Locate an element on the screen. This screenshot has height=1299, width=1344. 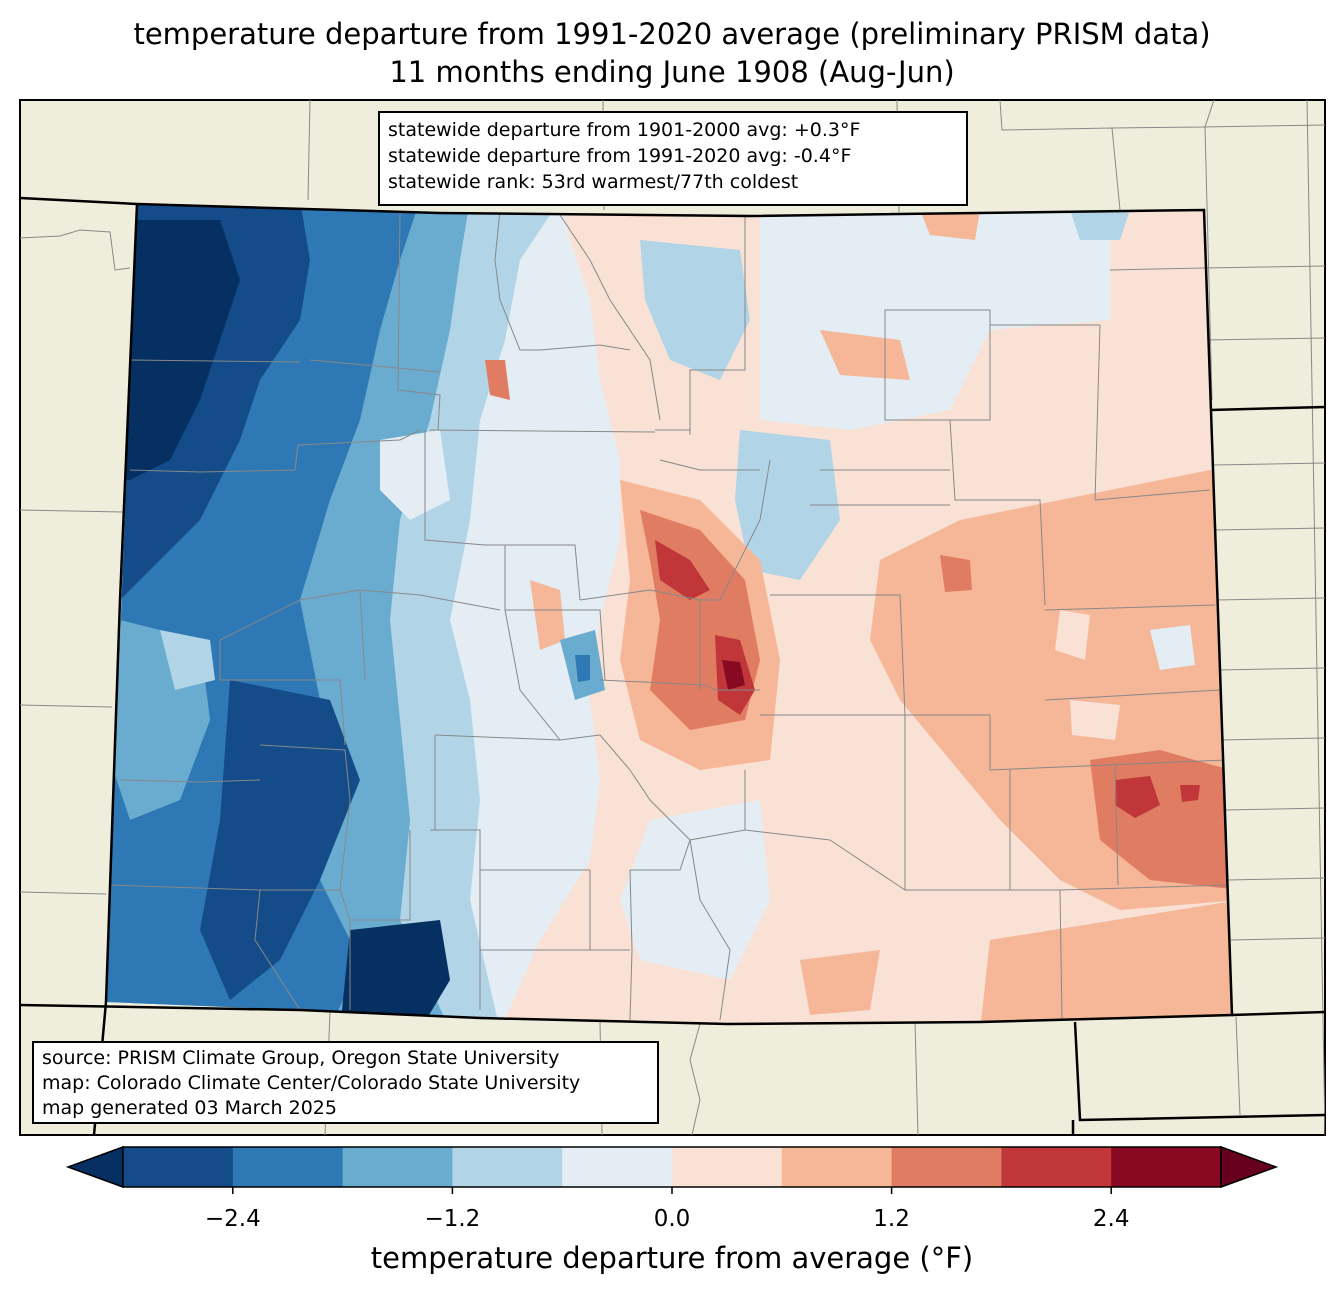
generated-date-line: map generated 03 March 2025 is located at coordinates (189, 1108).